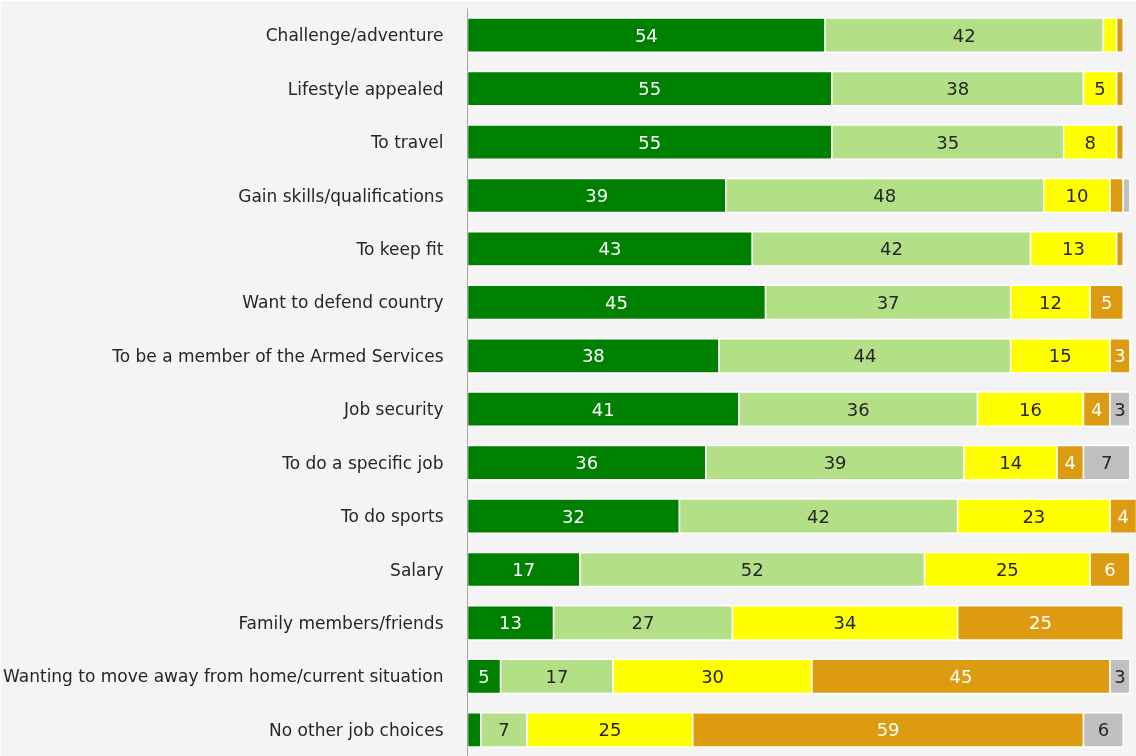  I want to click on y-tick-label: Lifestyle appealed, so click(365, 88).